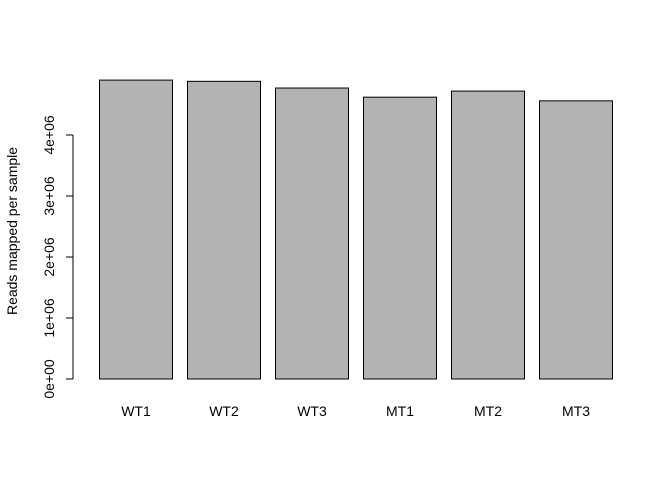  What do you see at coordinates (49, 135) in the screenshot?
I see `y-tick-label: 4e+06` at bounding box center [49, 135].